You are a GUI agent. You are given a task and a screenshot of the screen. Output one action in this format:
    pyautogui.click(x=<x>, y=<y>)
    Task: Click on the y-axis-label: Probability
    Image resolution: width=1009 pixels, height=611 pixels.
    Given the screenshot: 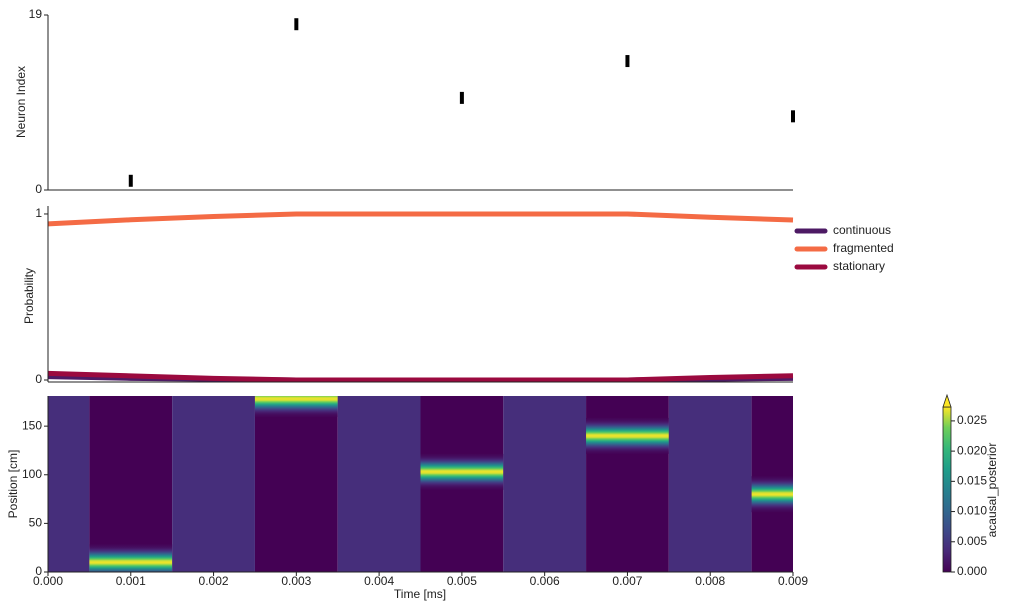 What is the action you would take?
    pyautogui.click(x=29, y=296)
    